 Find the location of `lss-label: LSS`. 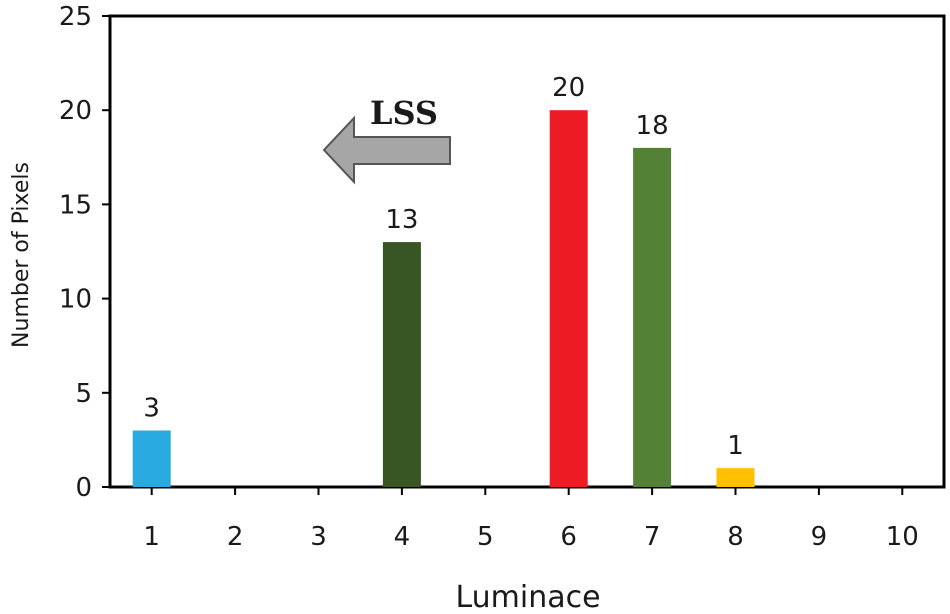

lss-label: LSS is located at coordinates (404, 113).